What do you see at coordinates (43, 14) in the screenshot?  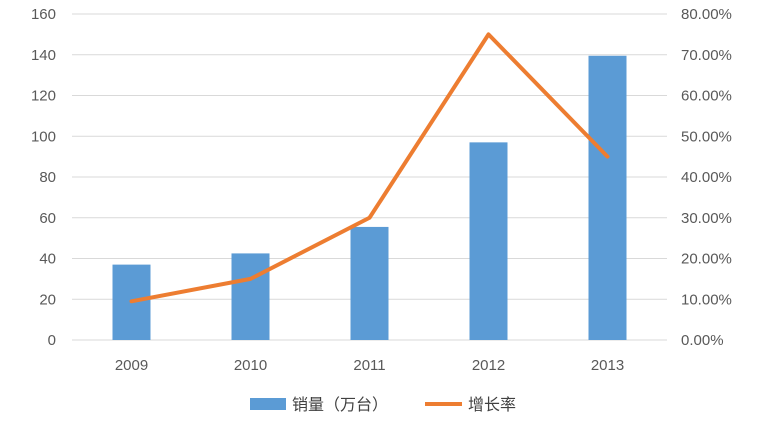 I see `y-left-tick-label: 160` at bounding box center [43, 14].